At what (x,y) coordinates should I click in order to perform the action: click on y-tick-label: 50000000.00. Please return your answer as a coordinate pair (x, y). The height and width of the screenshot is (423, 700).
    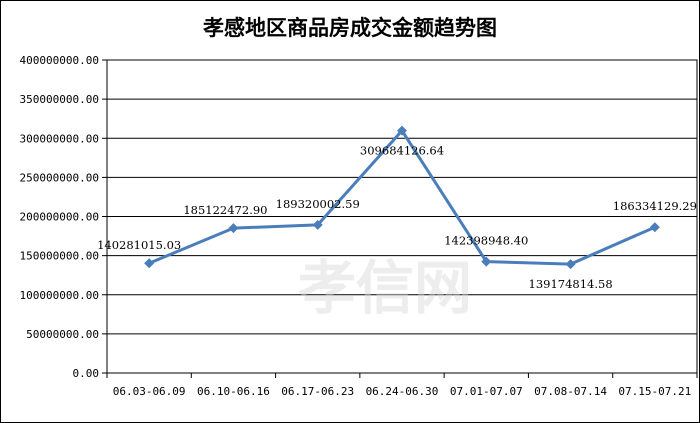
    Looking at the image, I should click on (62, 334).